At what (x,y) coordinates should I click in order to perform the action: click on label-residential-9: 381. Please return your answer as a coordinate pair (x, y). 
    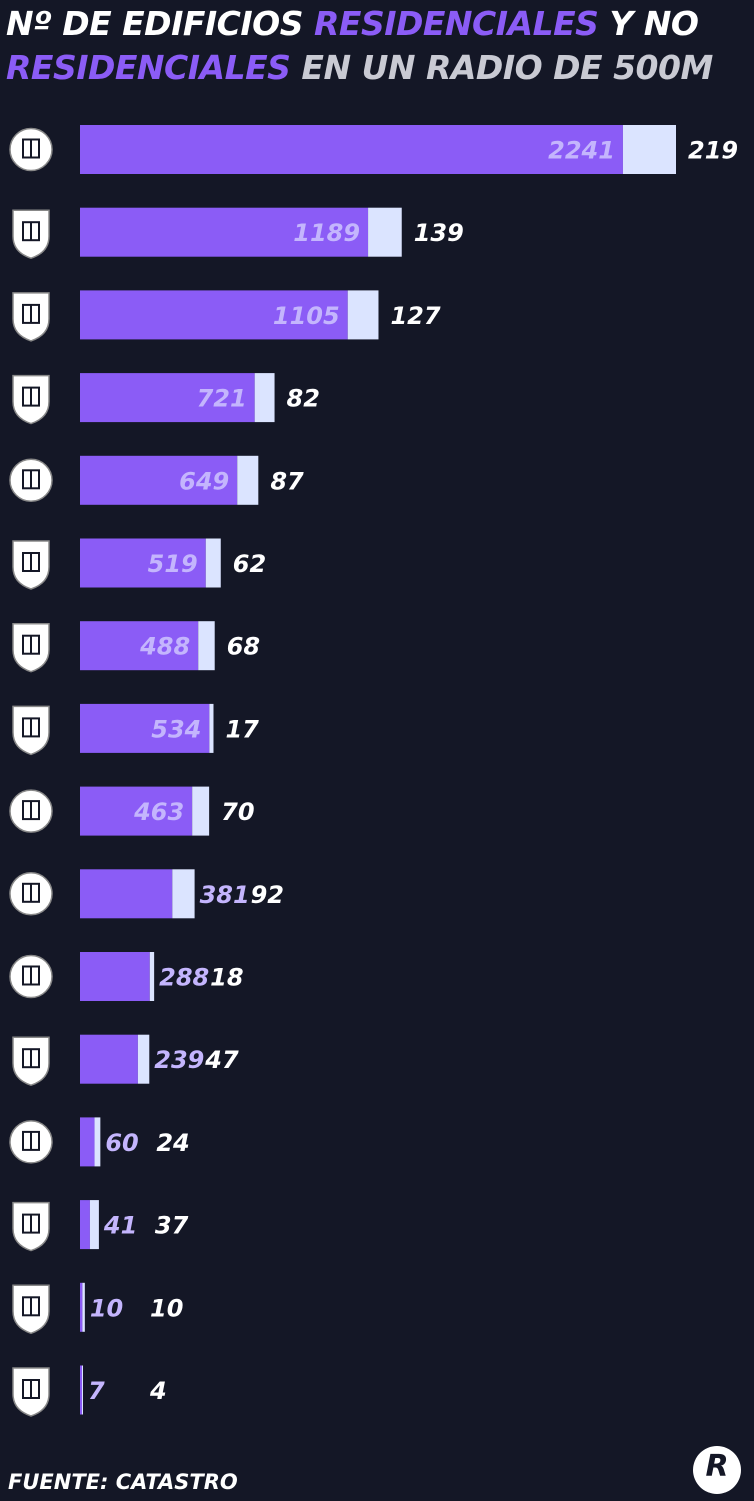
    Looking at the image, I should click on (225, 895).